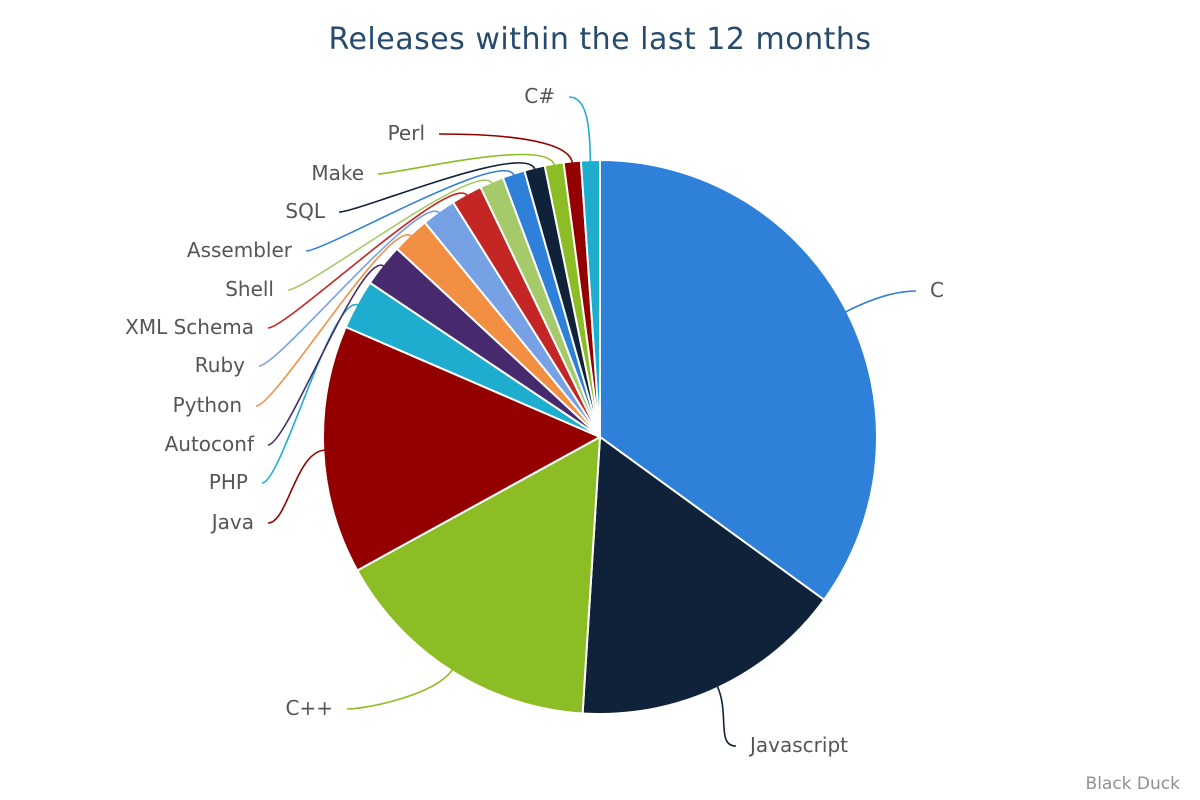  Describe the element at coordinates (539, 96) in the screenshot. I see `label-c-sharp: C#` at that location.